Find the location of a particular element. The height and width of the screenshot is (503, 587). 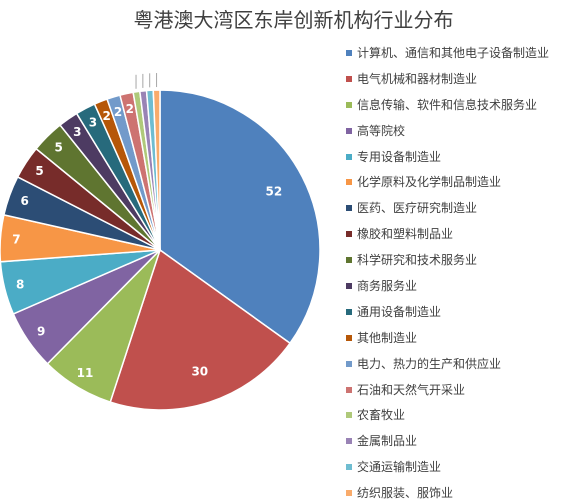

legend-item-9: 科学研究和技术服务业 is located at coordinates (462, 264).